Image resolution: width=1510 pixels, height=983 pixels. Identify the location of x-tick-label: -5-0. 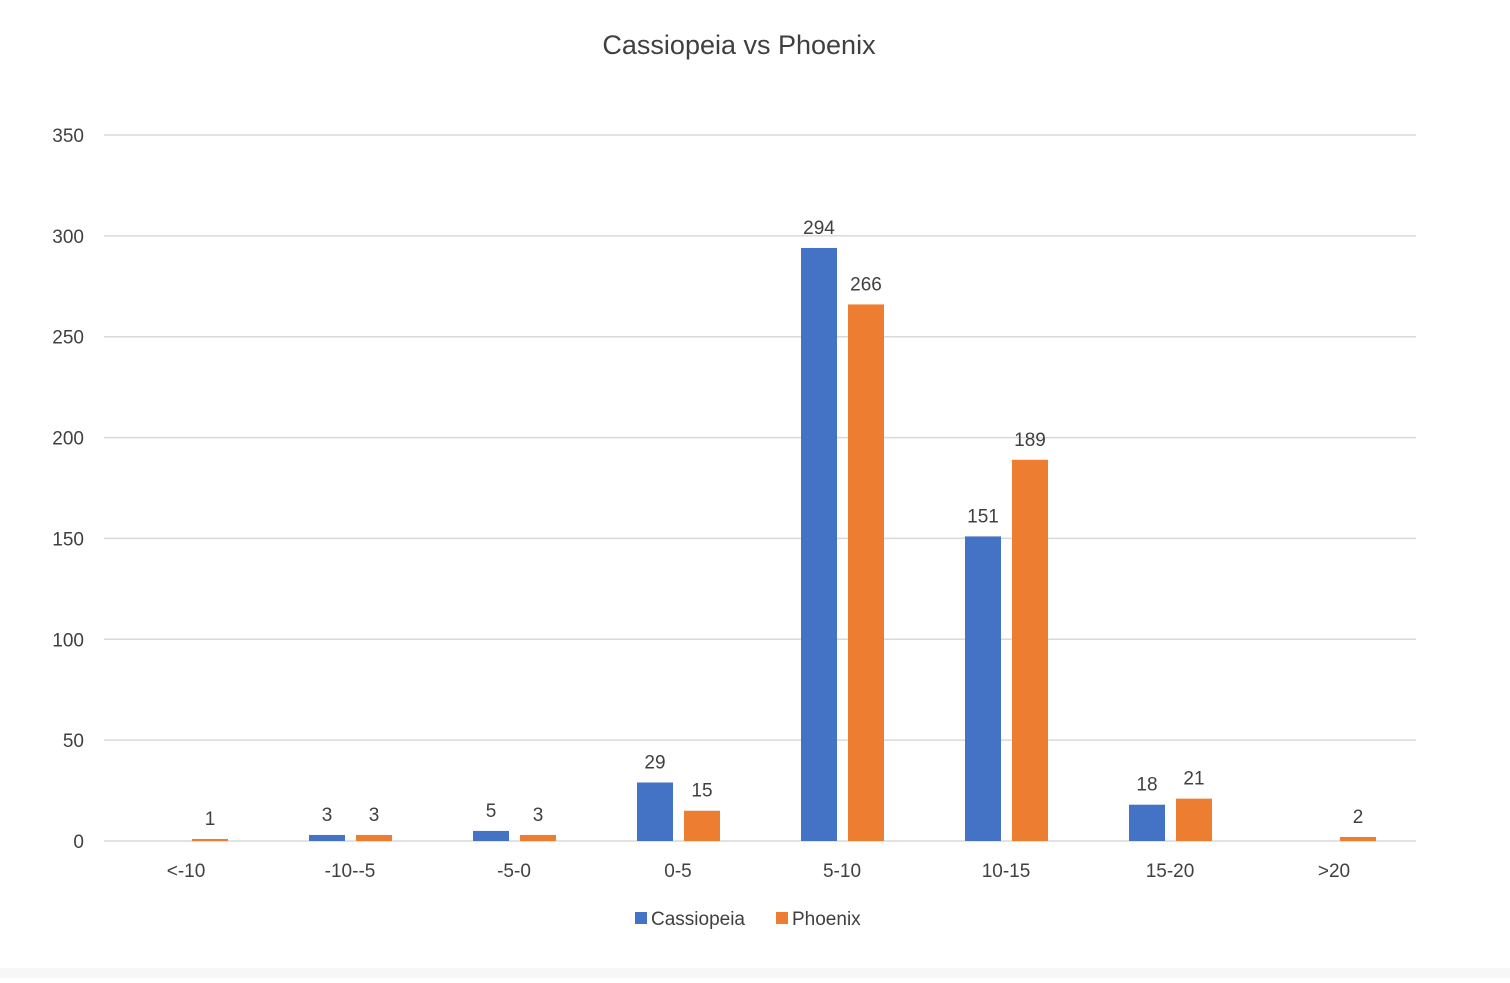
(514, 871).